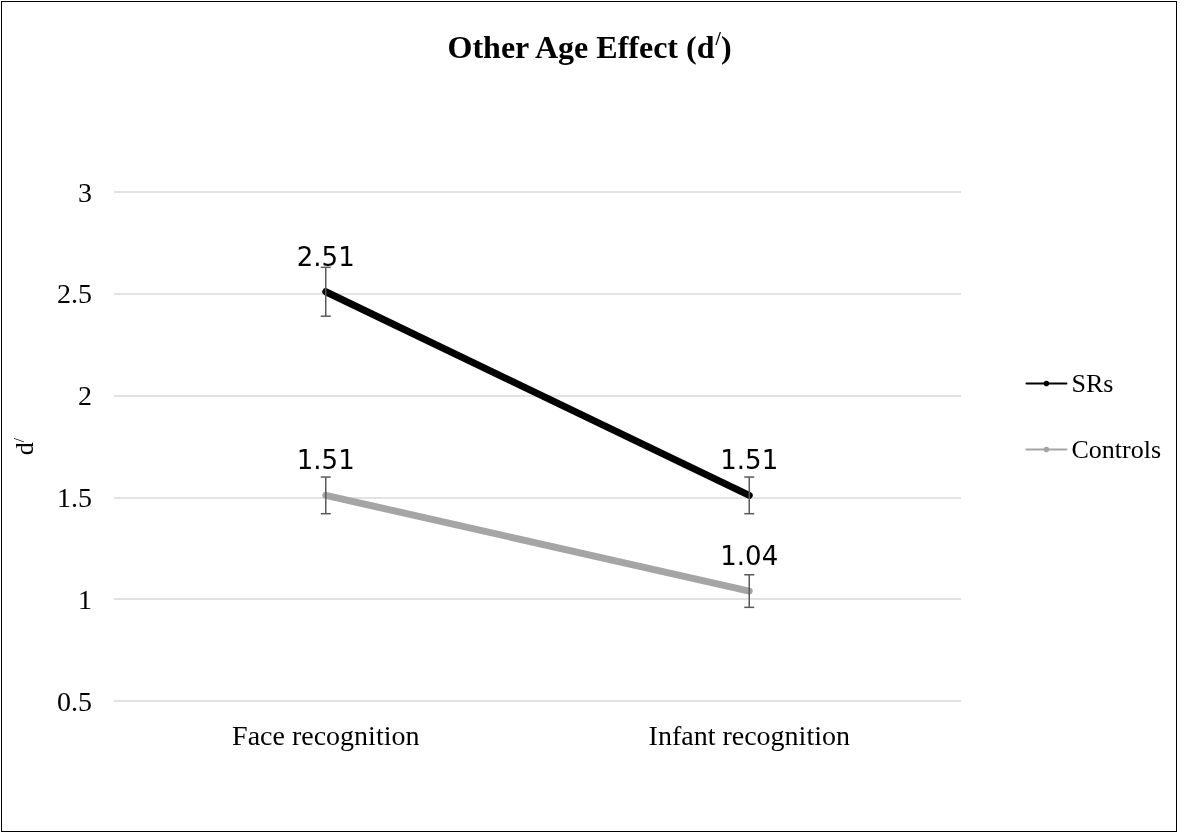 The height and width of the screenshot is (834, 1180). Describe the element at coordinates (85, 192) in the screenshot. I see `y-tick-label: 3` at that location.